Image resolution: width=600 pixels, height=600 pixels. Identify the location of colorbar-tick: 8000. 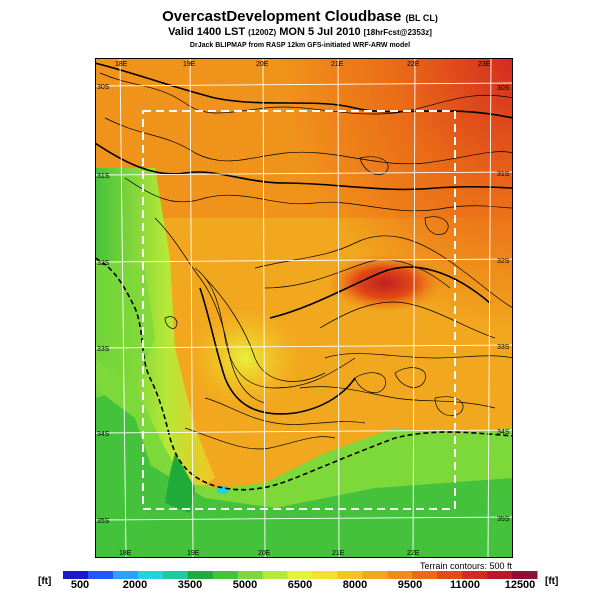
(355, 585).